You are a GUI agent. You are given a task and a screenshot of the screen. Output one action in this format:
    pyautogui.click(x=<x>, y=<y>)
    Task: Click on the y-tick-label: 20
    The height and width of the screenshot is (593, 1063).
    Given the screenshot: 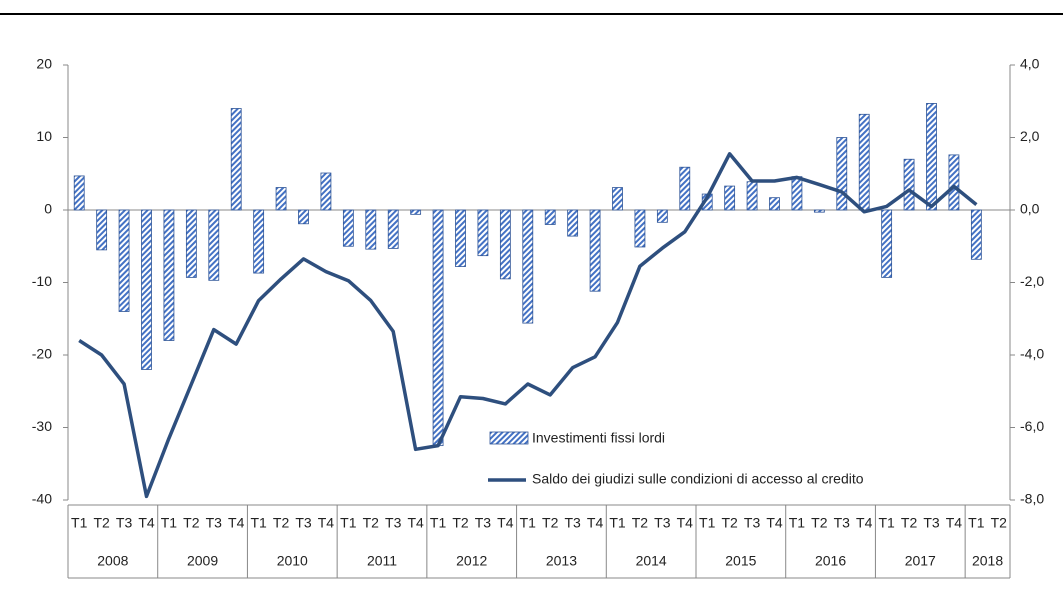 What is the action you would take?
    pyautogui.click(x=44, y=64)
    